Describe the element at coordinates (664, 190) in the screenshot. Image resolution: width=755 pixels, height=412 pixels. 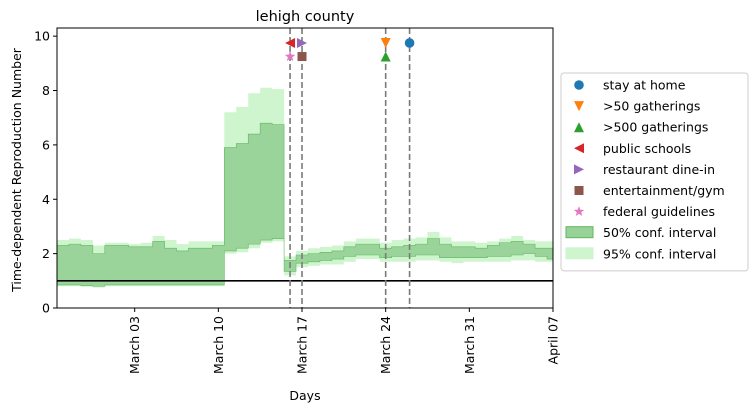
I see `legend-label: entertainment/gym` at that location.